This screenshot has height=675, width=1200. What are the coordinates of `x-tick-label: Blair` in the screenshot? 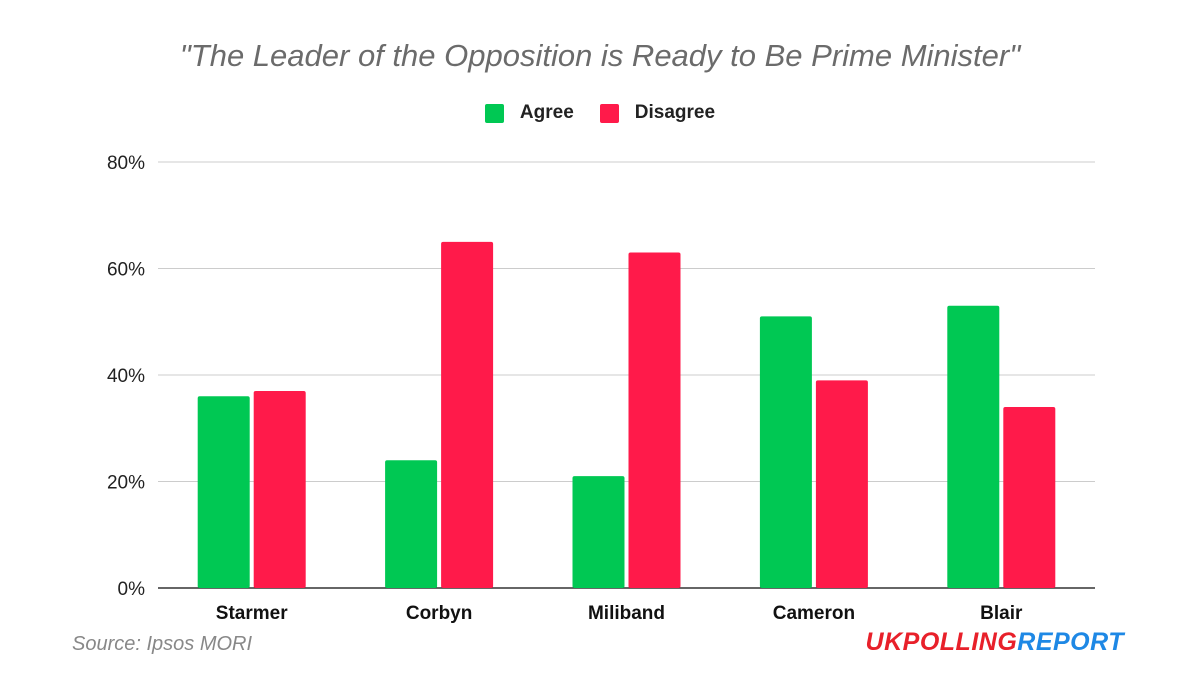 It's located at (1001, 613).